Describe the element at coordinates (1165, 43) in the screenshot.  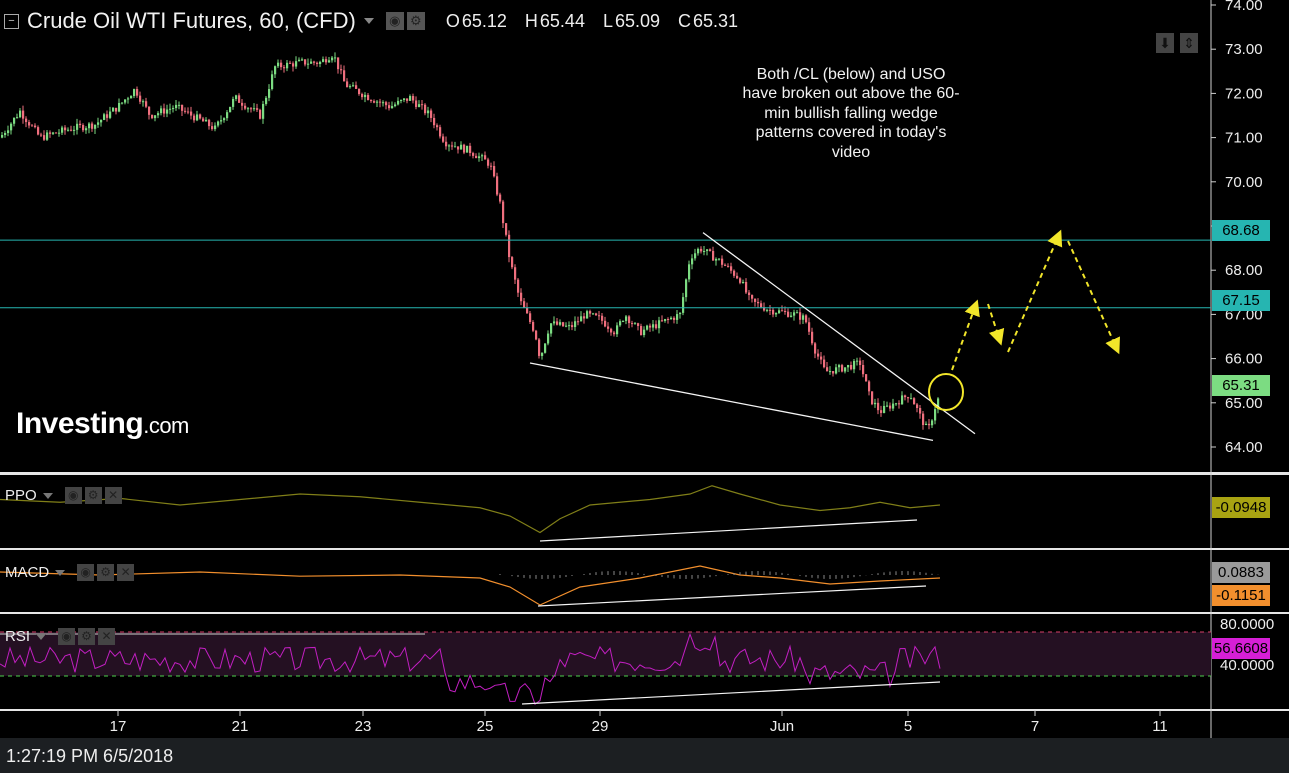
I see `arrow-down-icon: ⬇` at that location.